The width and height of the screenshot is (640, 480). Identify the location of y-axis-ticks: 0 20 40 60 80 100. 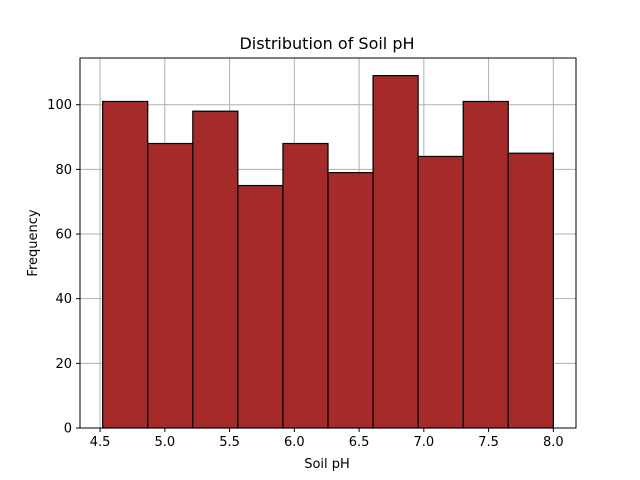
(63, 267).